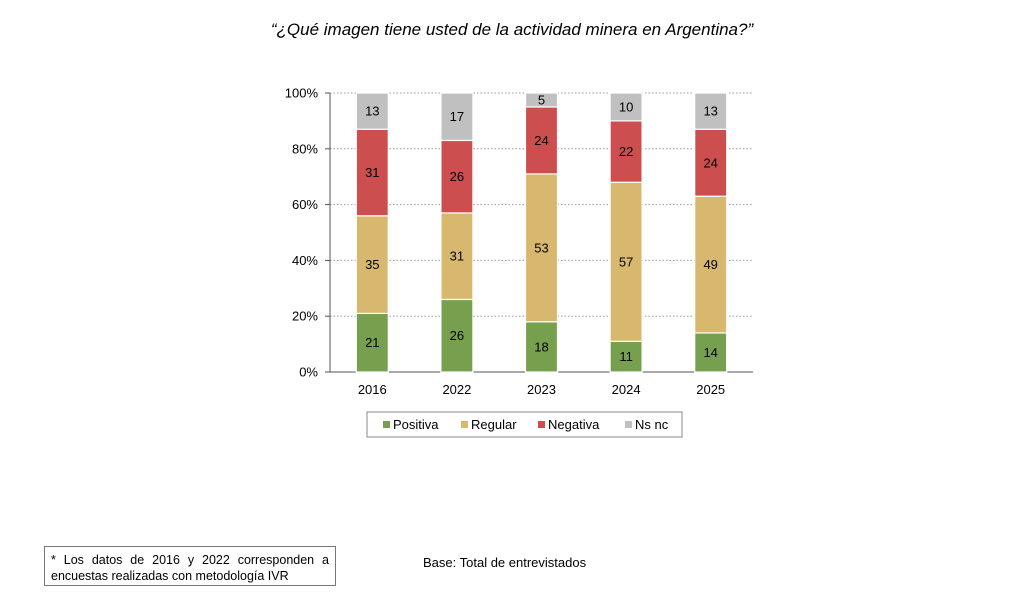  I want to click on data-label: 21, so click(372, 342).